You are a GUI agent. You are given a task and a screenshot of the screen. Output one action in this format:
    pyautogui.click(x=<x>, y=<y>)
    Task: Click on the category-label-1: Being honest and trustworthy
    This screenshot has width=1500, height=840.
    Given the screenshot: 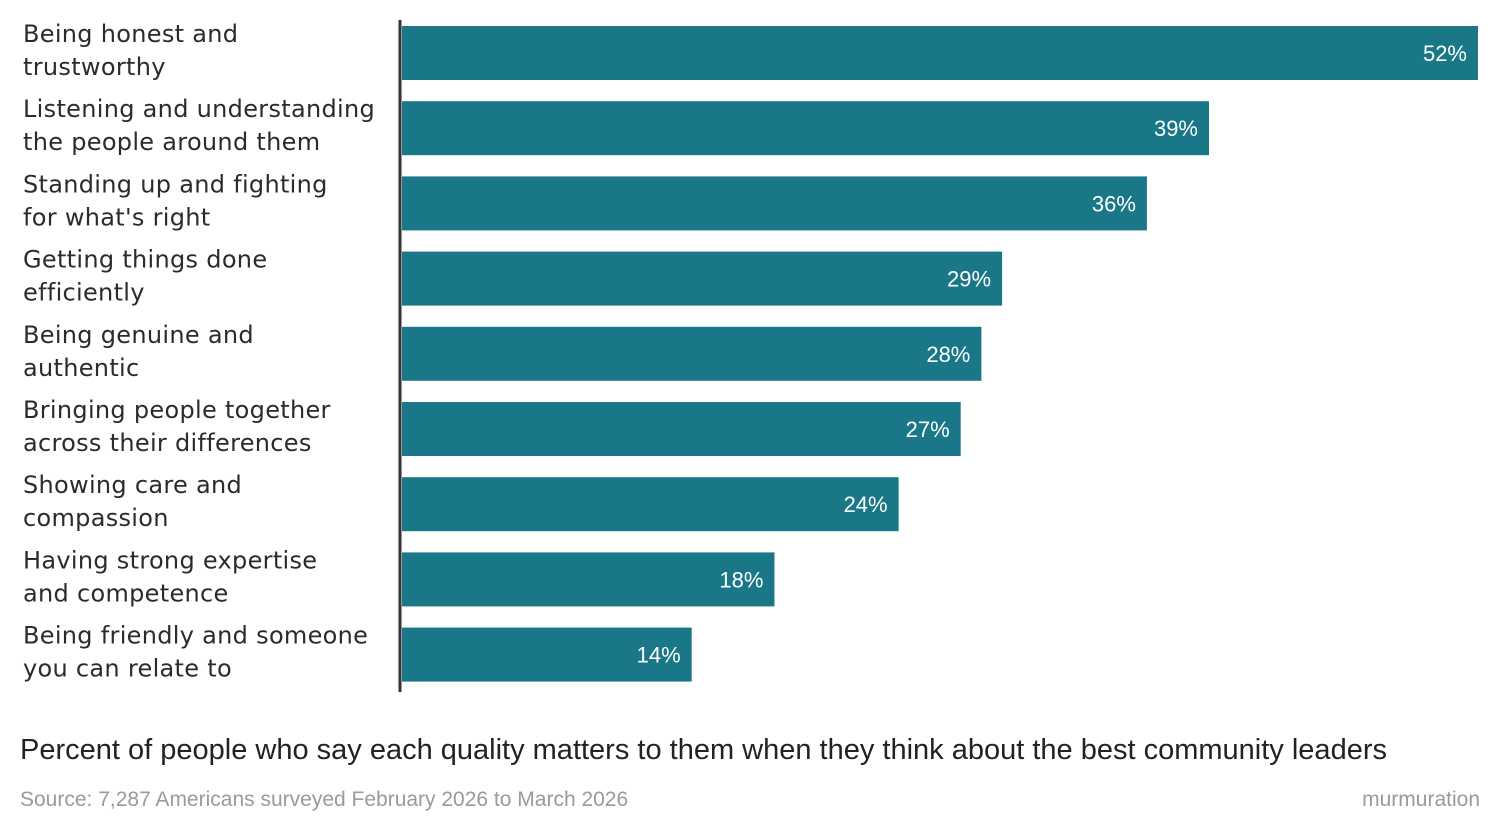 What is the action you would take?
    pyautogui.click(x=130, y=50)
    